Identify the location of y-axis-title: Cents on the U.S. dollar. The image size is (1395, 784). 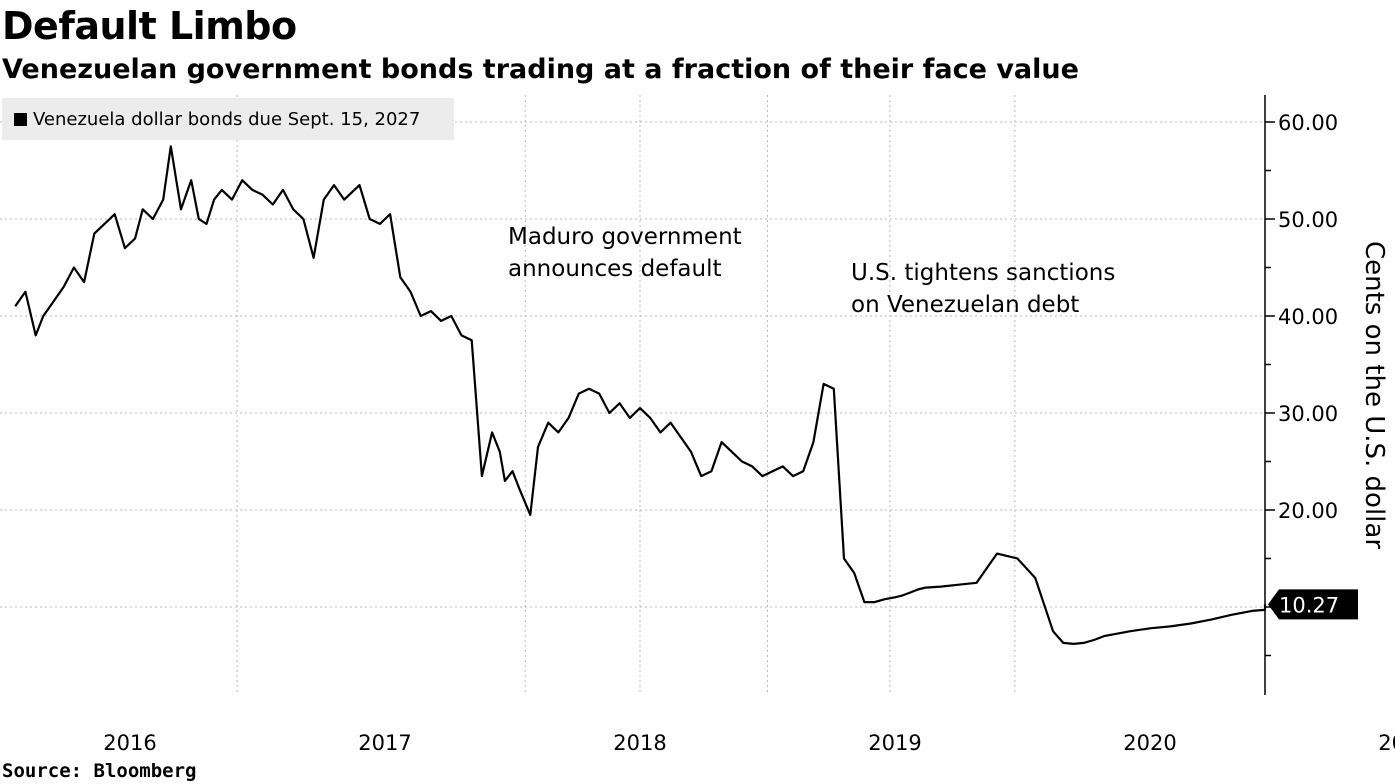
(1374, 395).